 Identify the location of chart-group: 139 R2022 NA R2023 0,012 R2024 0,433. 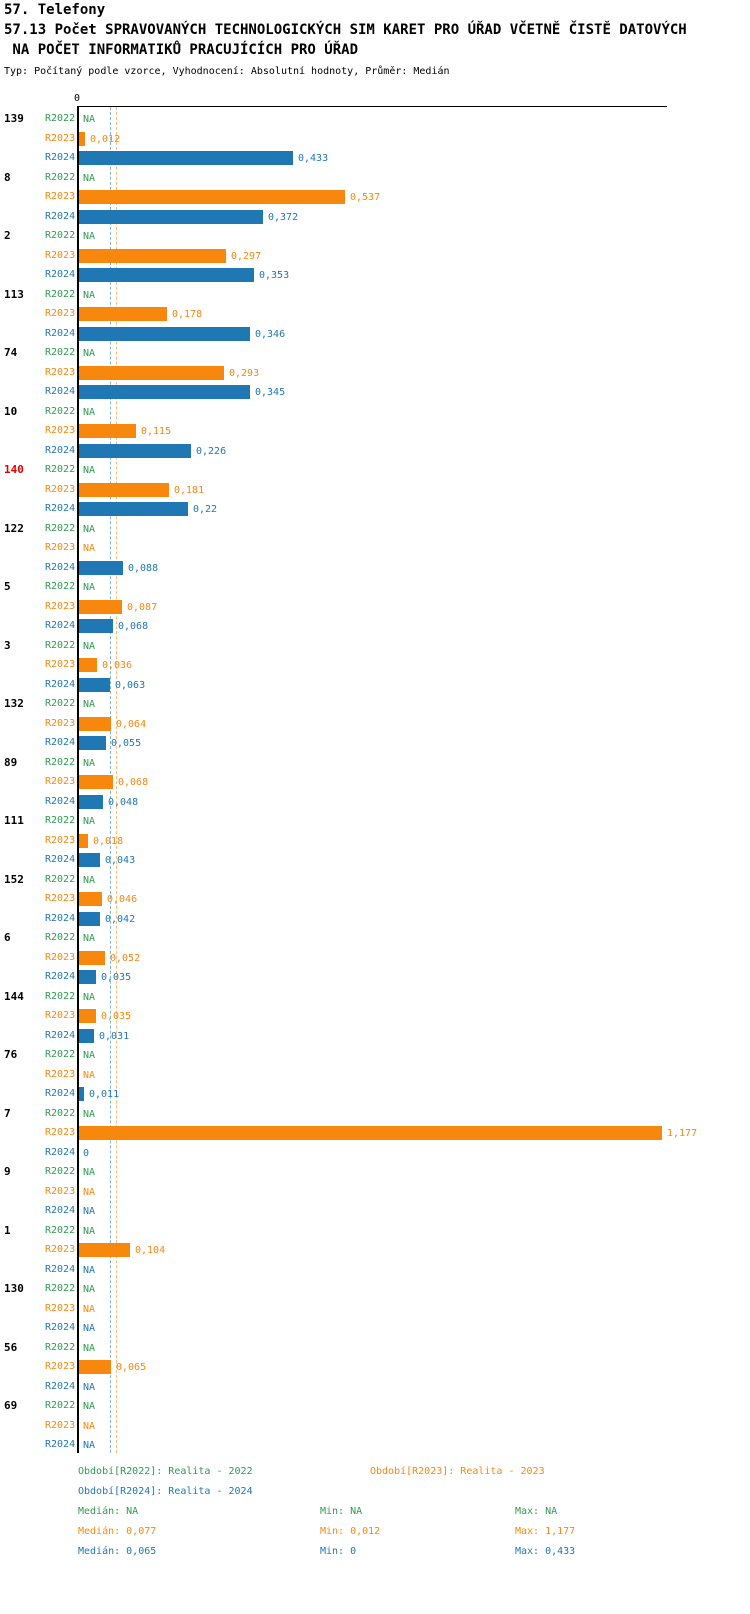
(375, 139).